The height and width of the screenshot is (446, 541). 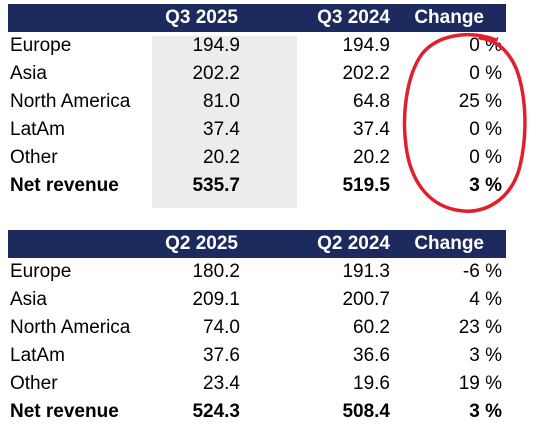 What do you see at coordinates (257, 158) in the screenshot?
I see `table-row: Other 20.2 20.2 0 %` at bounding box center [257, 158].